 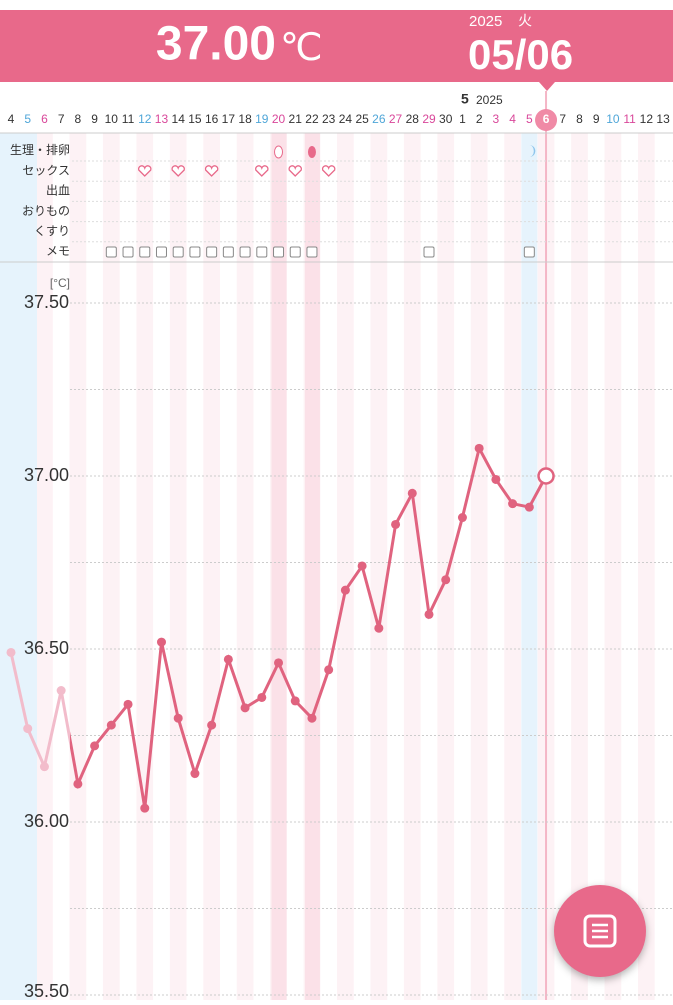 What do you see at coordinates (547, 86) in the screenshot?
I see `pointer` at bounding box center [547, 86].